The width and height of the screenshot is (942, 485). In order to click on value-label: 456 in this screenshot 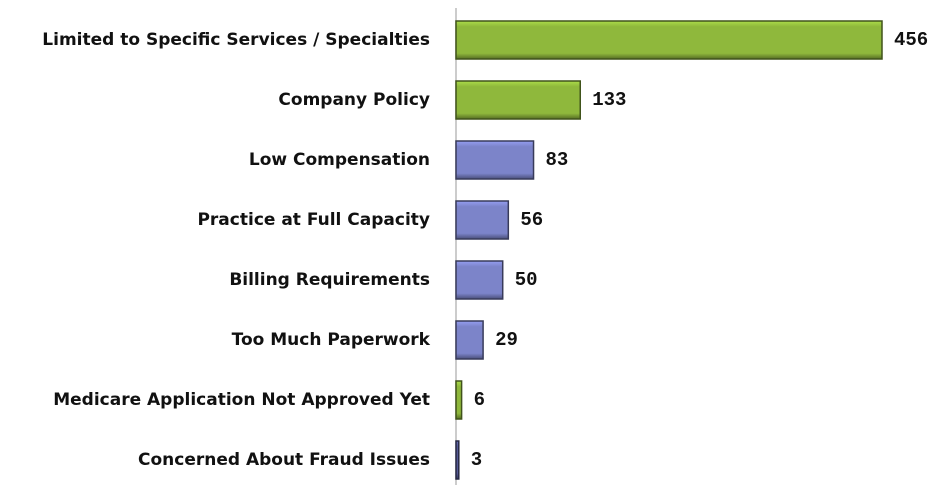, I will do `click(911, 40)`.